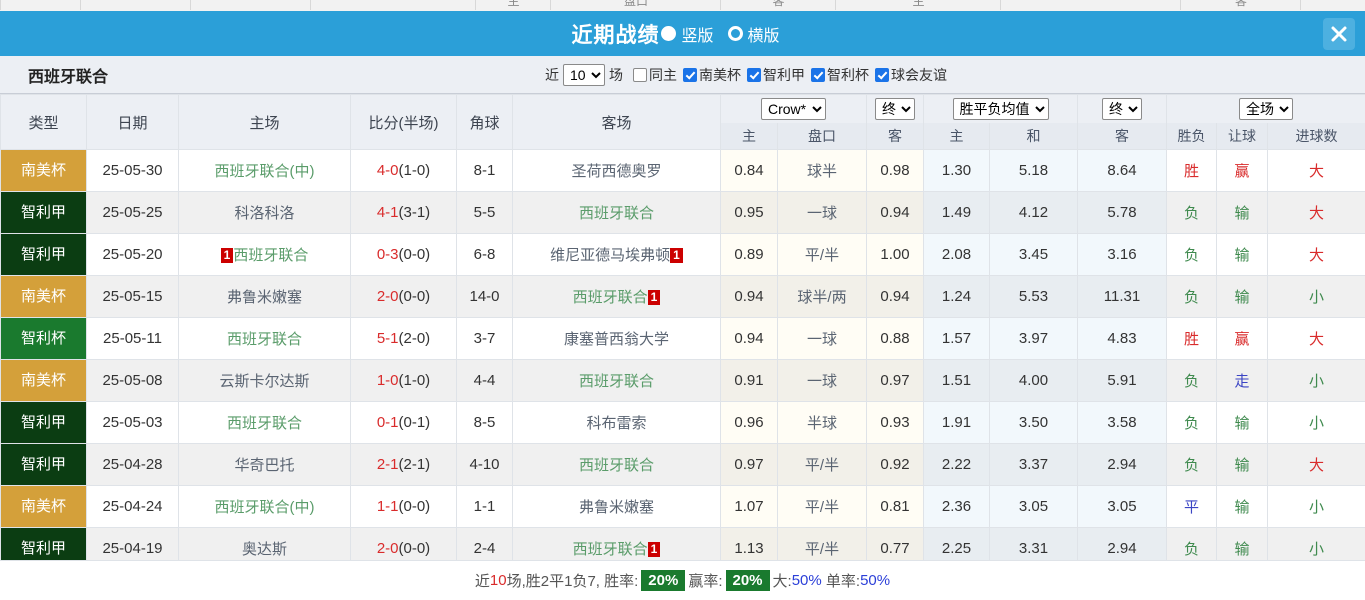 The width and height of the screenshot is (1365, 600). I want to click on away-team-cell: 弗鲁米嫩塞, so click(617, 507).